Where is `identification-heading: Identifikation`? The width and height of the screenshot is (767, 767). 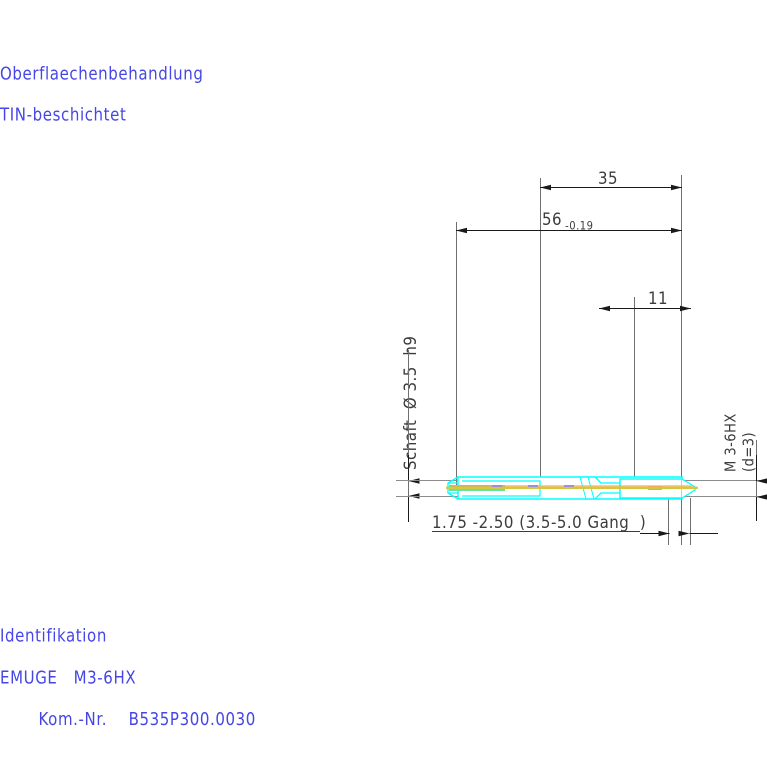 identification-heading: Identifikation is located at coordinates (53, 636).